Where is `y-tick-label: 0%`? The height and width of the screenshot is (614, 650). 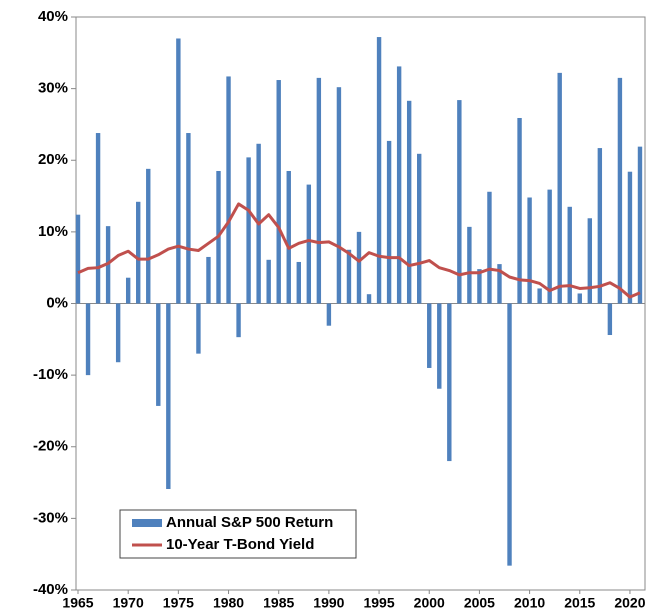
y-tick-label: 0% is located at coordinates (57, 302).